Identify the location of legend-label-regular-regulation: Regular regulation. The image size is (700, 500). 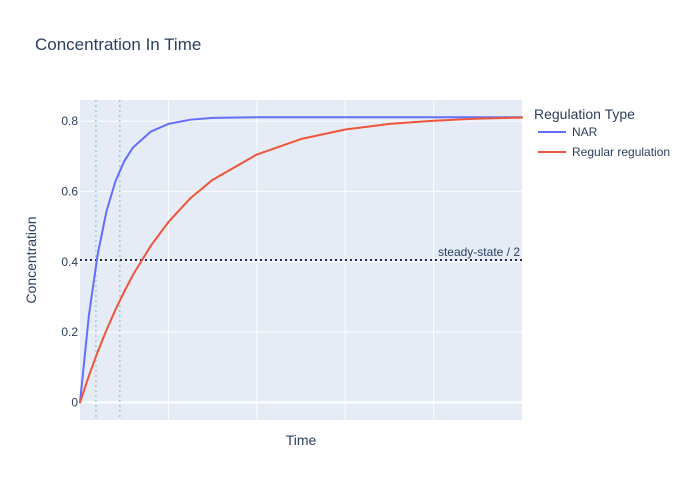
(621, 152).